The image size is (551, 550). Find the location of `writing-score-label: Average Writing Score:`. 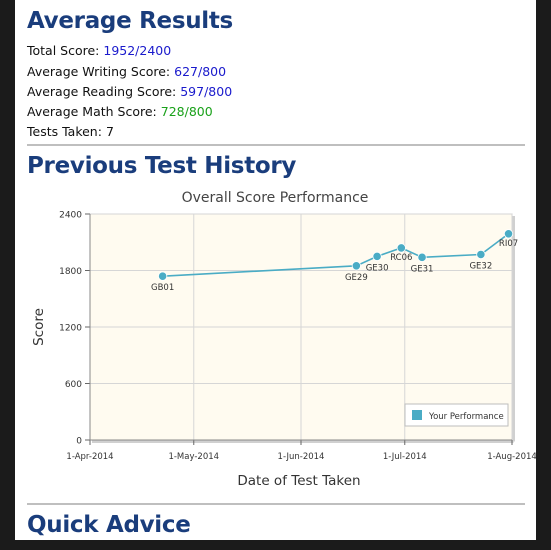

writing-score-label: Average Writing Score: is located at coordinates (99, 71).